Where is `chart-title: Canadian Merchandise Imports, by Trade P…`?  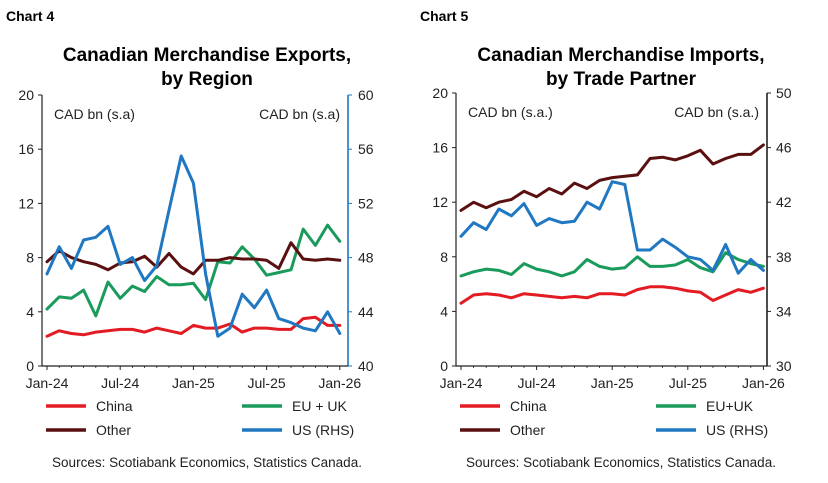 chart-title: Canadian Merchandise Imports, by Trade P… is located at coordinates (621, 68).